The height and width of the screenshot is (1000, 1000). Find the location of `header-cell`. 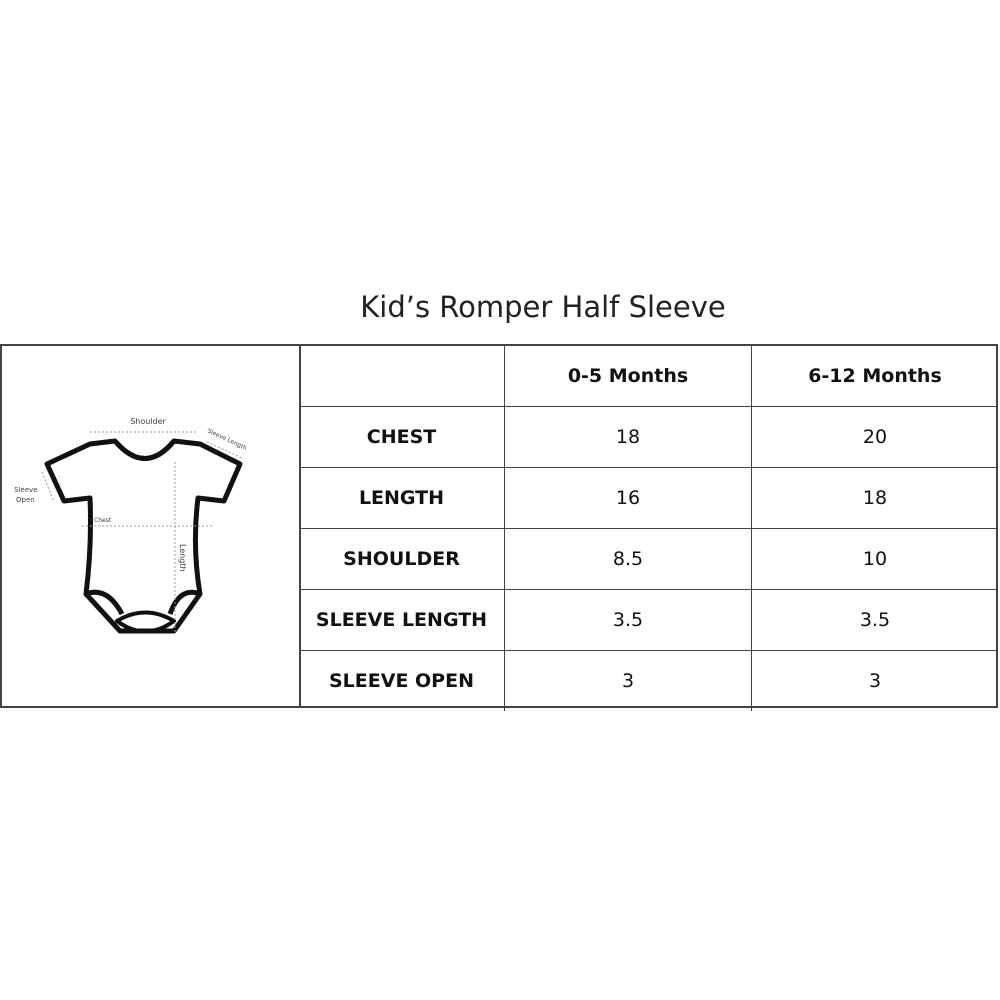

header-cell is located at coordinates (402, 376).